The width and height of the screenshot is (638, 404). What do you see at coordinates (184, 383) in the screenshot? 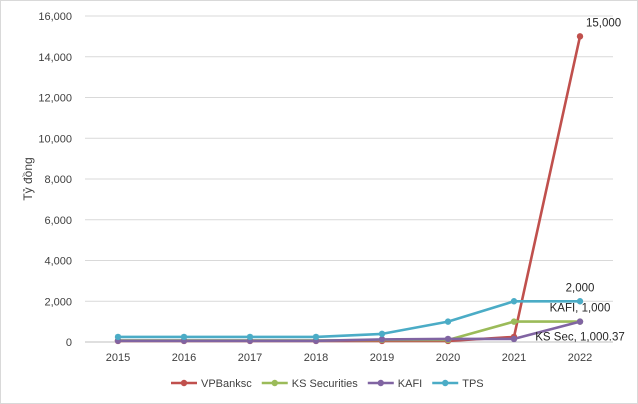
I see `legend-marker-vpbanksc` at bounding box center [184, 383].